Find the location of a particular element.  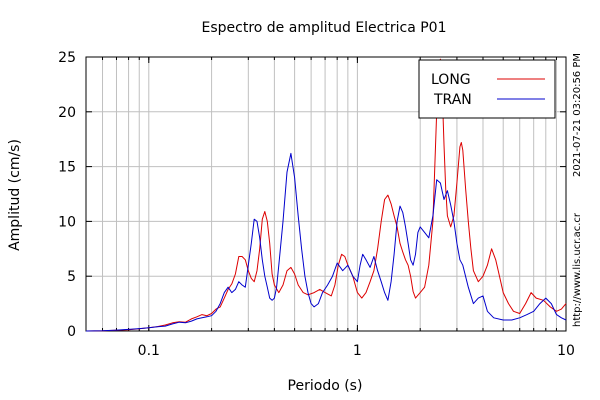

x-tick-label: 0.1 is located at coordinates (149, 351).